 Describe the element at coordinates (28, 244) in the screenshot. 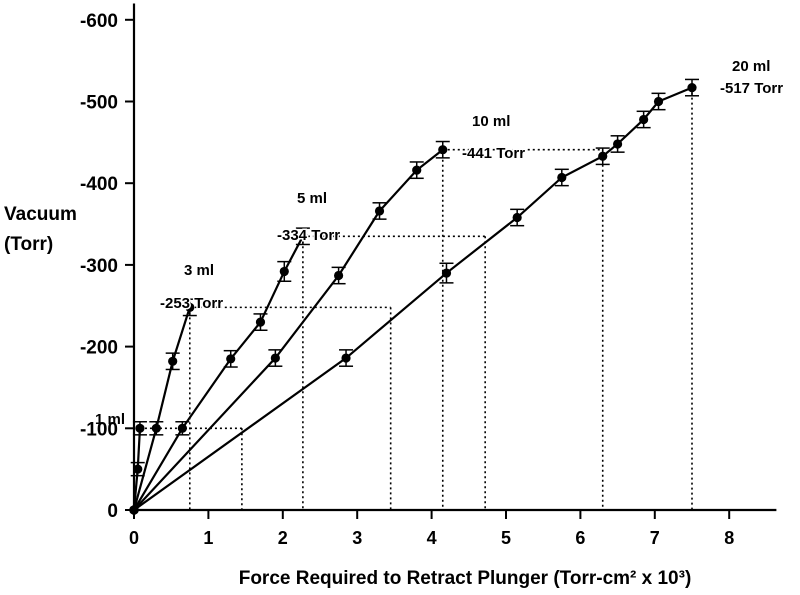

I see `y-axis-label-line: (Torr)` at that location.